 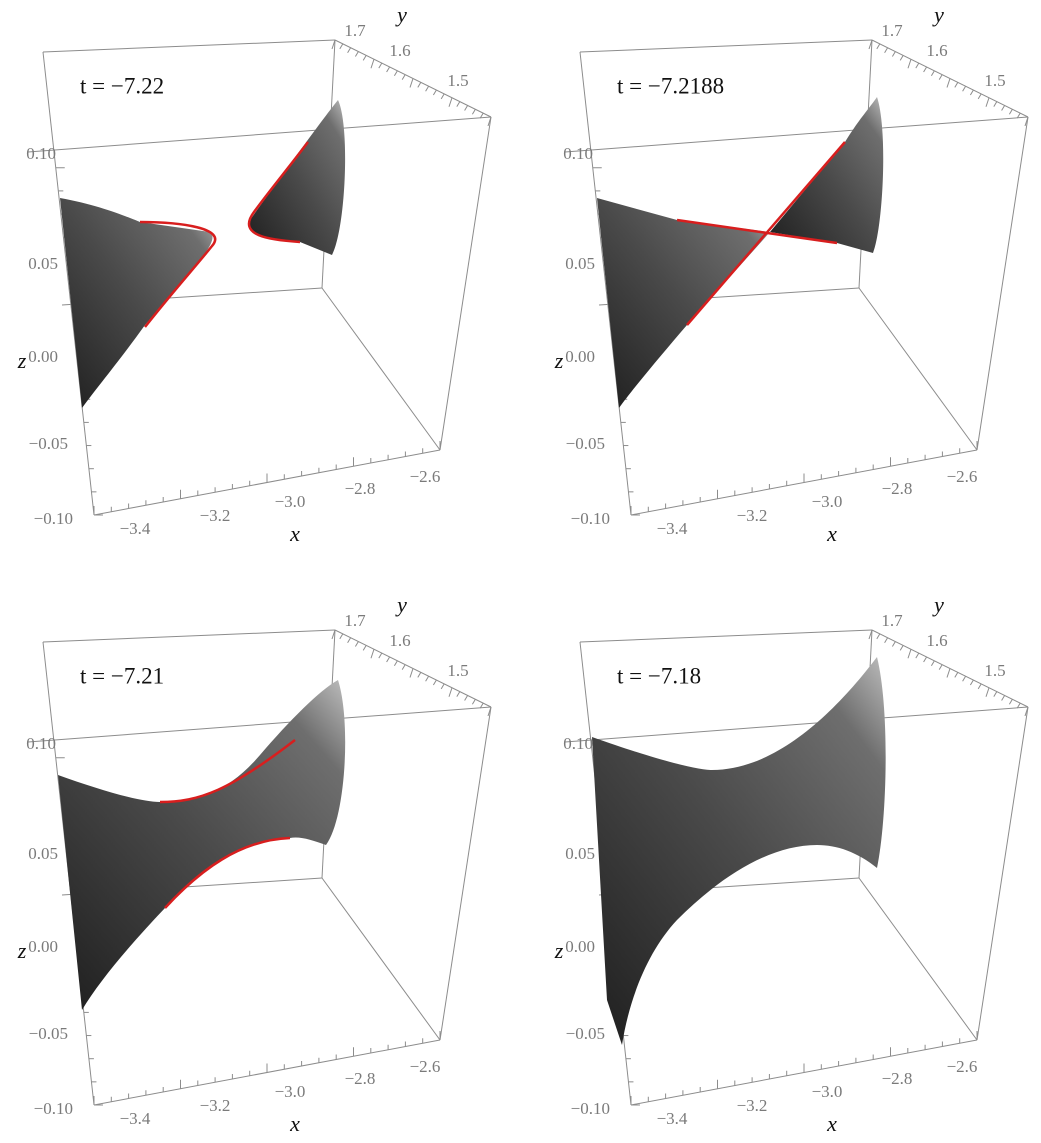 I want to click on t-label: t = −7.22, so click(x=122, y=85).